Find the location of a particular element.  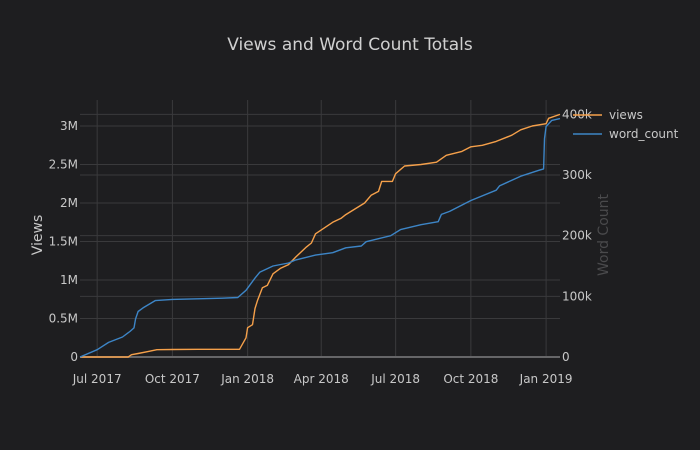

y2-axis-title: Word Count is located at coordinates (604, 234).